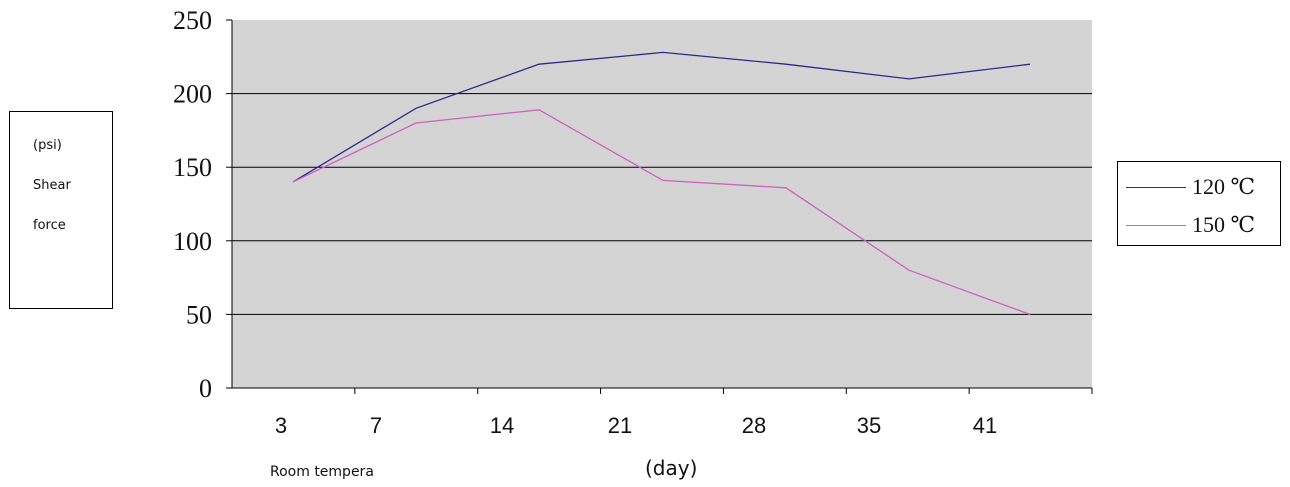 Image resolution: width=1290 pixels, height=487 pixels. I want to click on y-tick-label-200: 200, so click(192, 94).